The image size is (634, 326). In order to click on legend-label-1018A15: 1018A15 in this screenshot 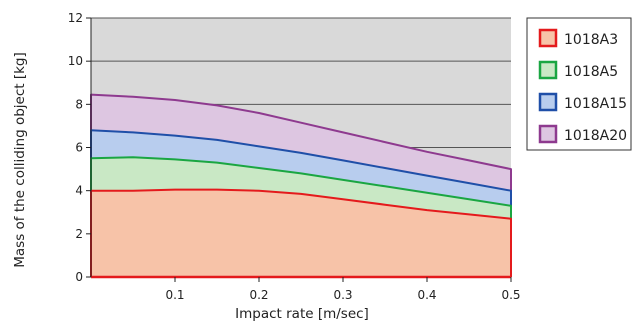, I will do `click(595, 104)`.